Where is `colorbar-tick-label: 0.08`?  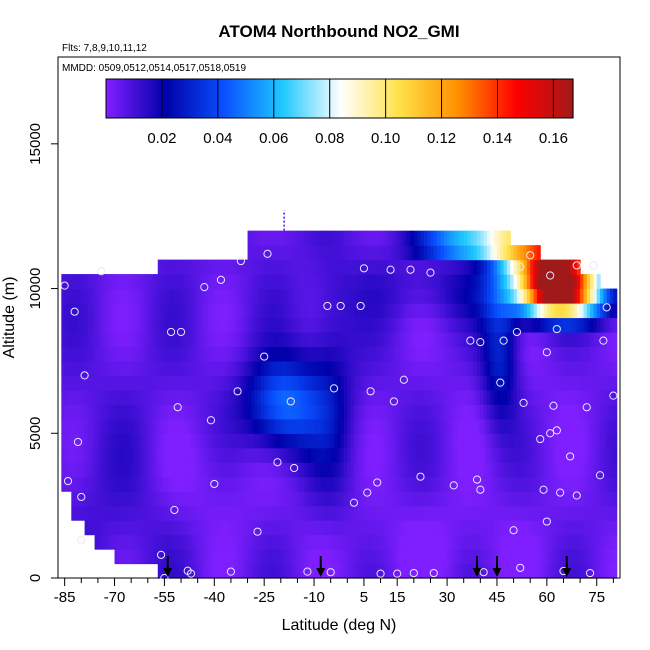
colorbar-tick-label: 0.08 is located at coordinates (329, 138).